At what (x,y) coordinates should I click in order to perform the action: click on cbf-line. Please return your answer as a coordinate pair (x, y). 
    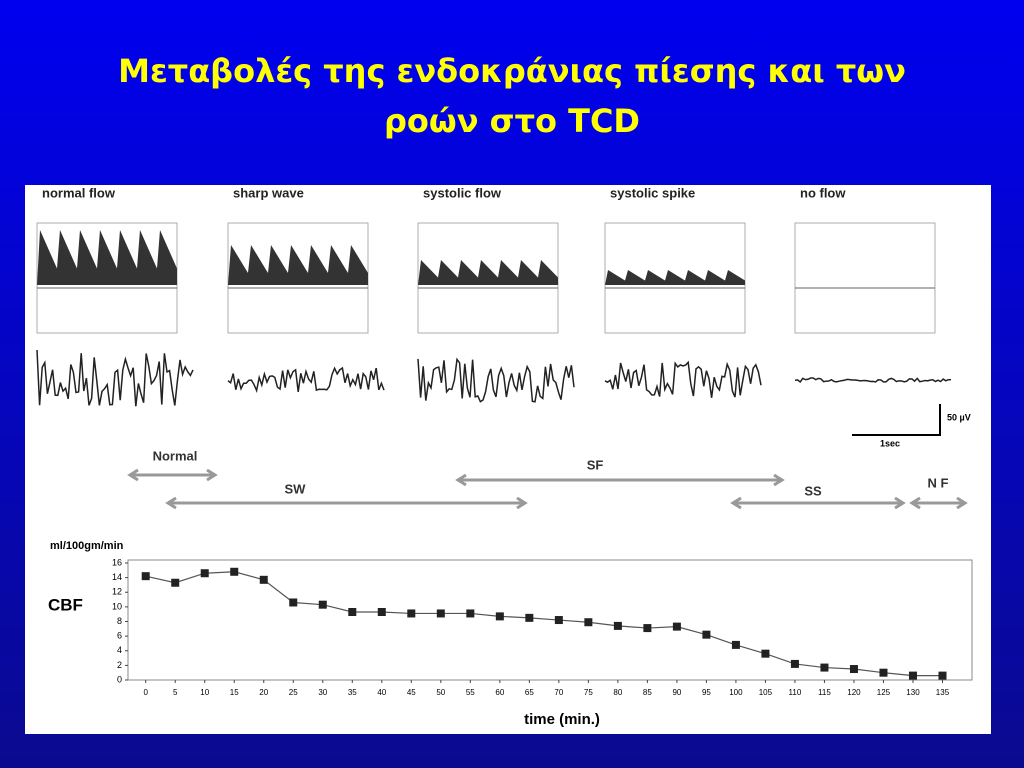
    Looking at the image, I should click on (544, 624).